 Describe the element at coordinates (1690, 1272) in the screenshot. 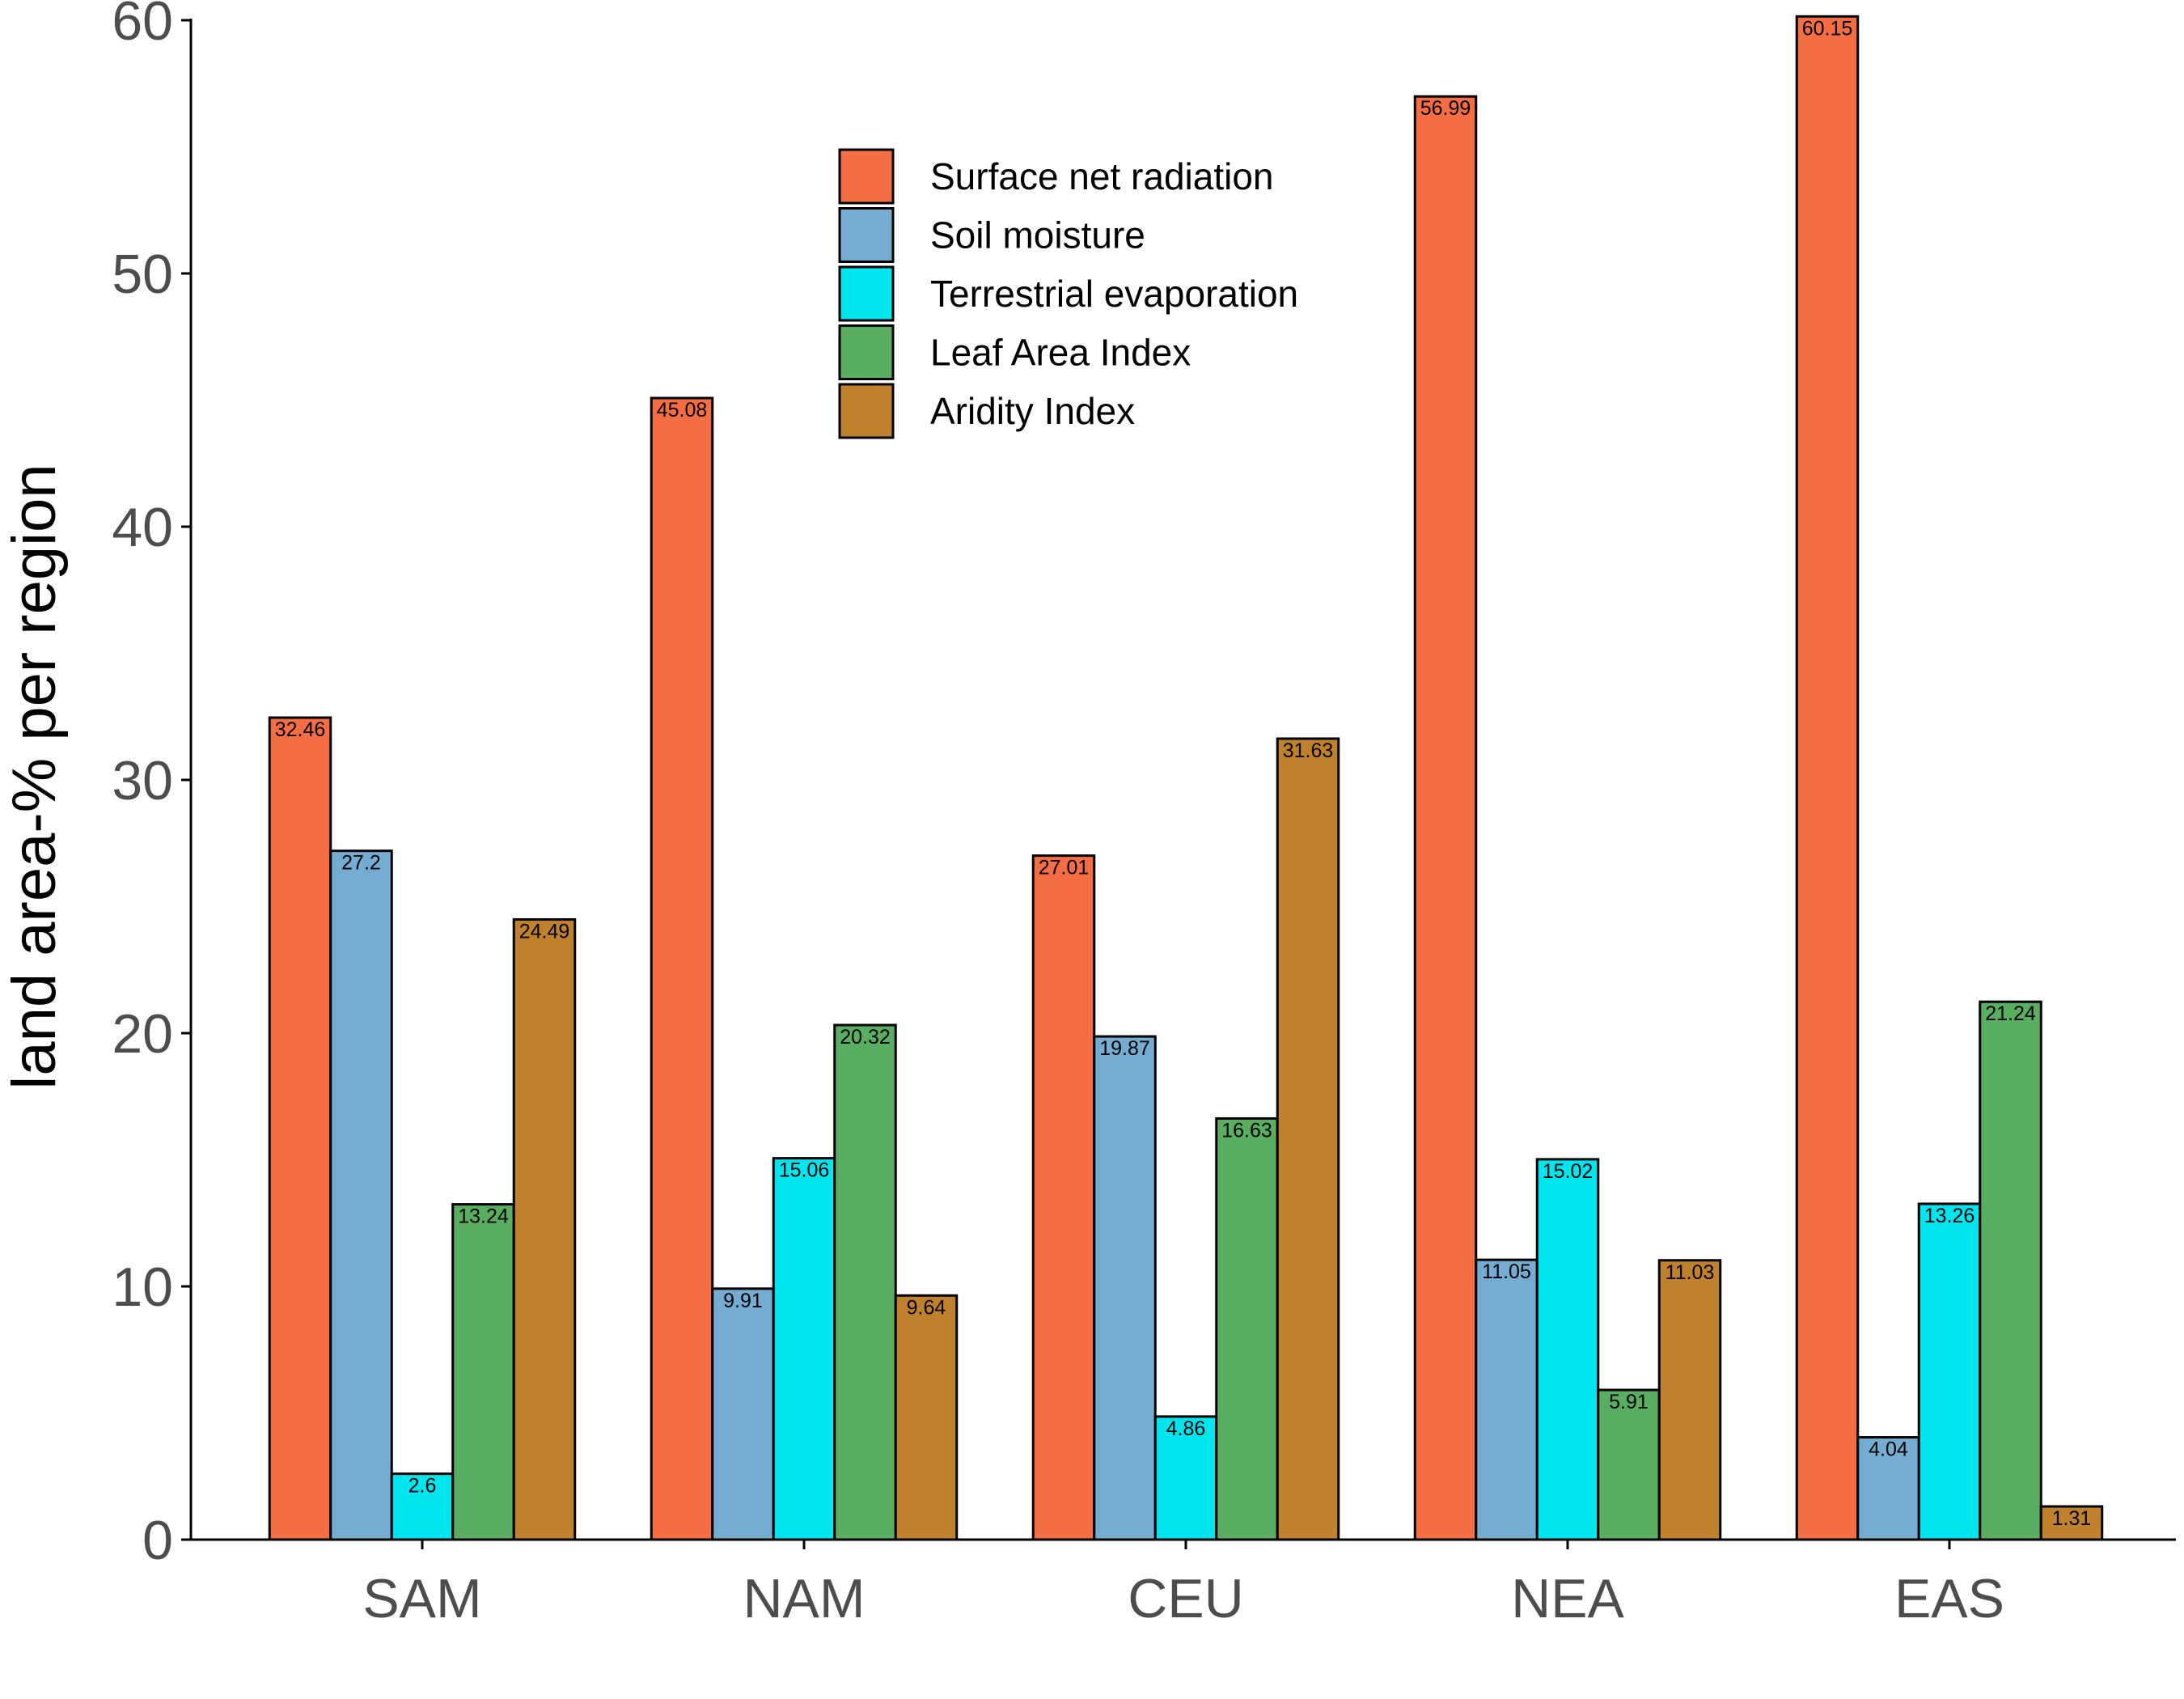

I see `bar-value-label: 11.03` at that location.